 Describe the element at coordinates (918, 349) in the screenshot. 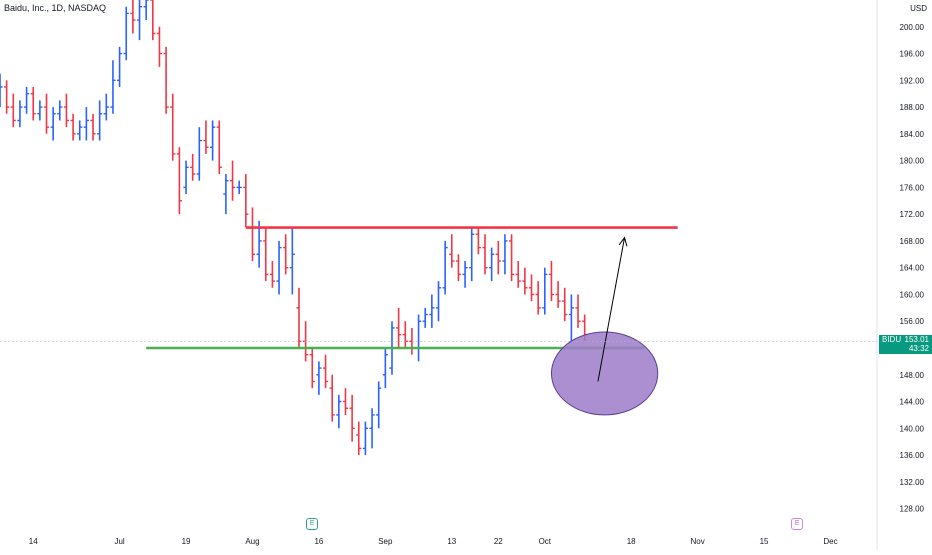

I see `price-tag-countdown: 43:32` at that location.